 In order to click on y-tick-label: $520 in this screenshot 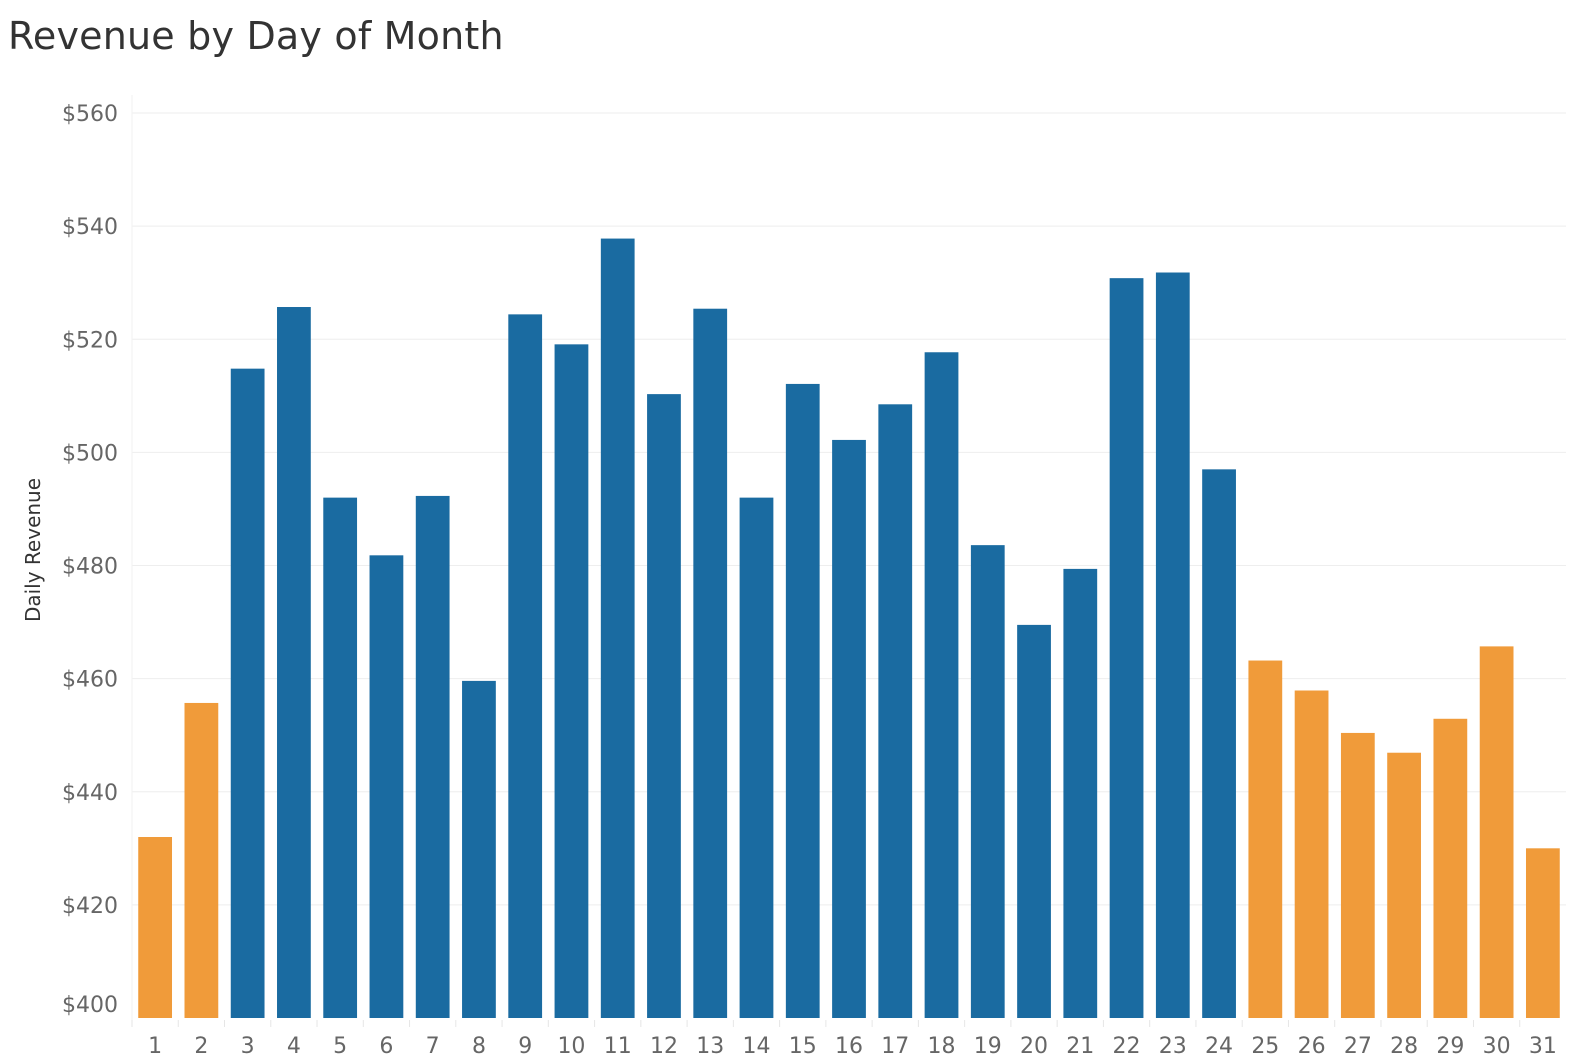, I will do `click(90, 340)`.